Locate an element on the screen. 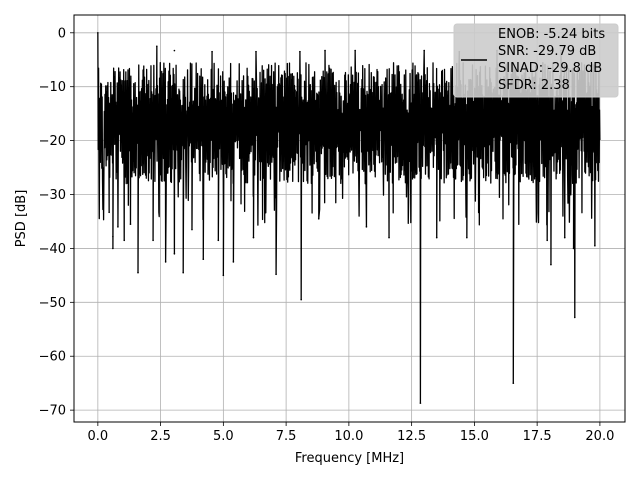  legend-entry-enob: ENOB: -5.24 bits is located at coordinates (551, 34).